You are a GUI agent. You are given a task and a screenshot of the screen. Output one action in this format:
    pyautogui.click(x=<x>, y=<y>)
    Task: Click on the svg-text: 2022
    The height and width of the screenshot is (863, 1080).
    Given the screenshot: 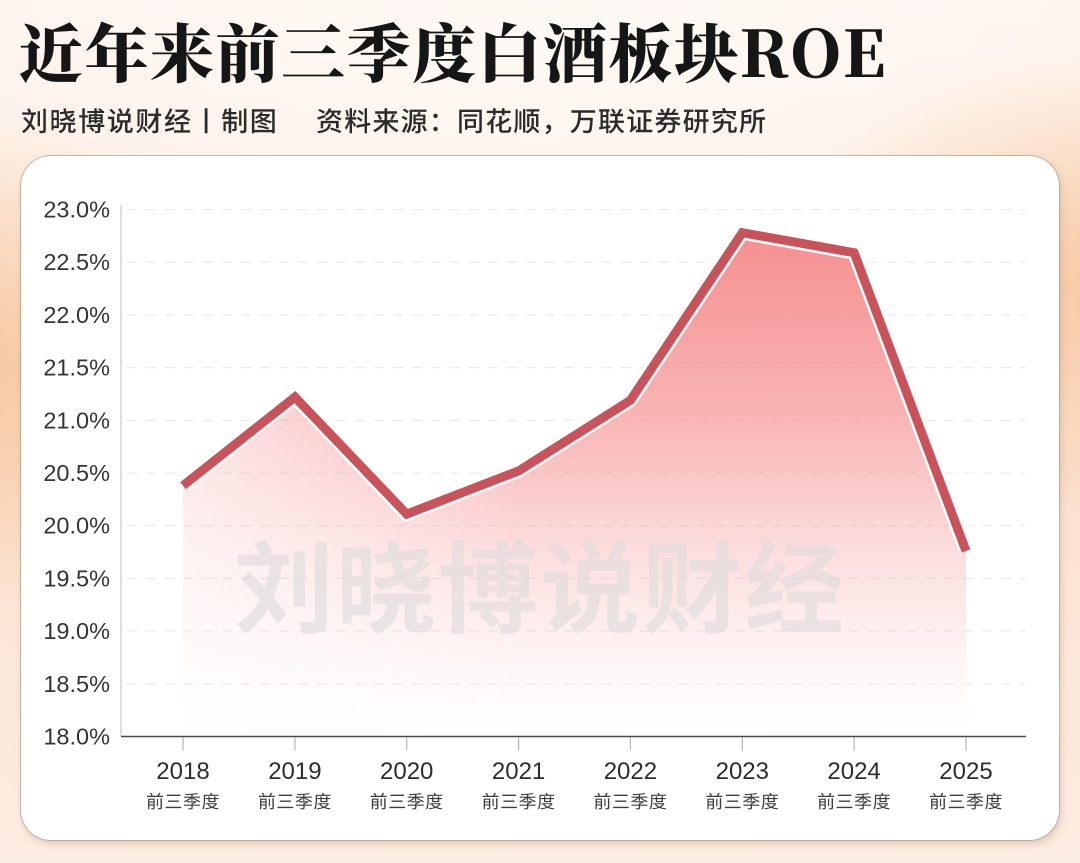 What is the action you would take?
    pyautogui.click(x=630, y=771)
    